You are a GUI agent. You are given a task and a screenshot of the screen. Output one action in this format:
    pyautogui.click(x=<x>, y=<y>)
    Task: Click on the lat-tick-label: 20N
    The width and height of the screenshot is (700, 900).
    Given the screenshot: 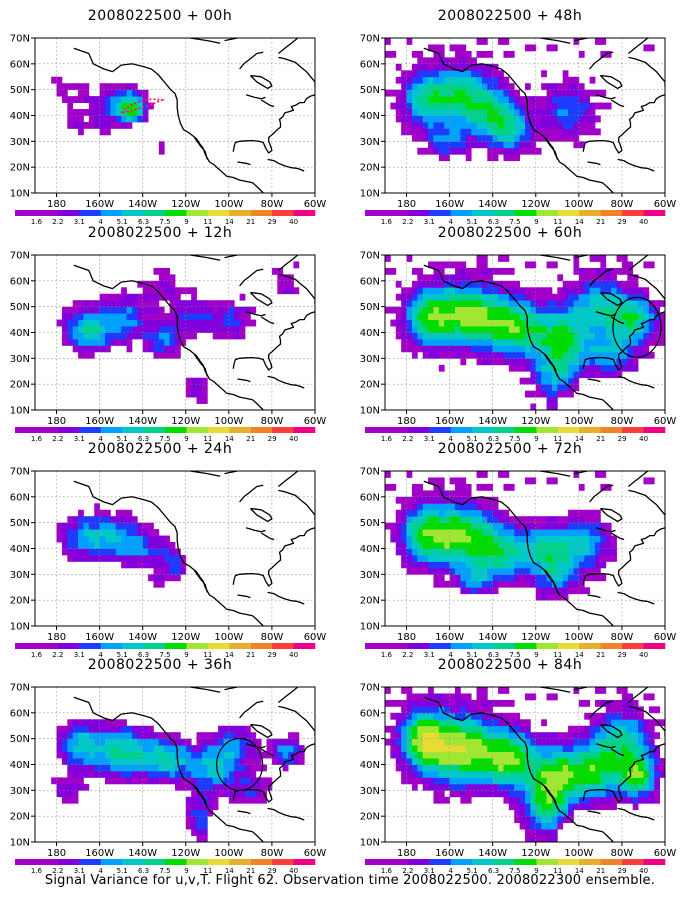 What is the action you would take?
    pyautogui.click(x=370, y=168)
    